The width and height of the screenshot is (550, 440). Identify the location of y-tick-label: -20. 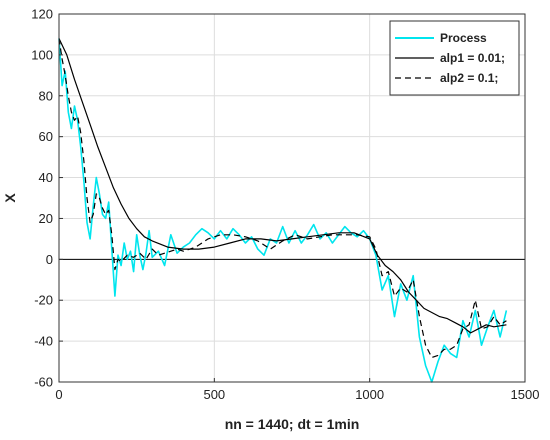
(43, 300).